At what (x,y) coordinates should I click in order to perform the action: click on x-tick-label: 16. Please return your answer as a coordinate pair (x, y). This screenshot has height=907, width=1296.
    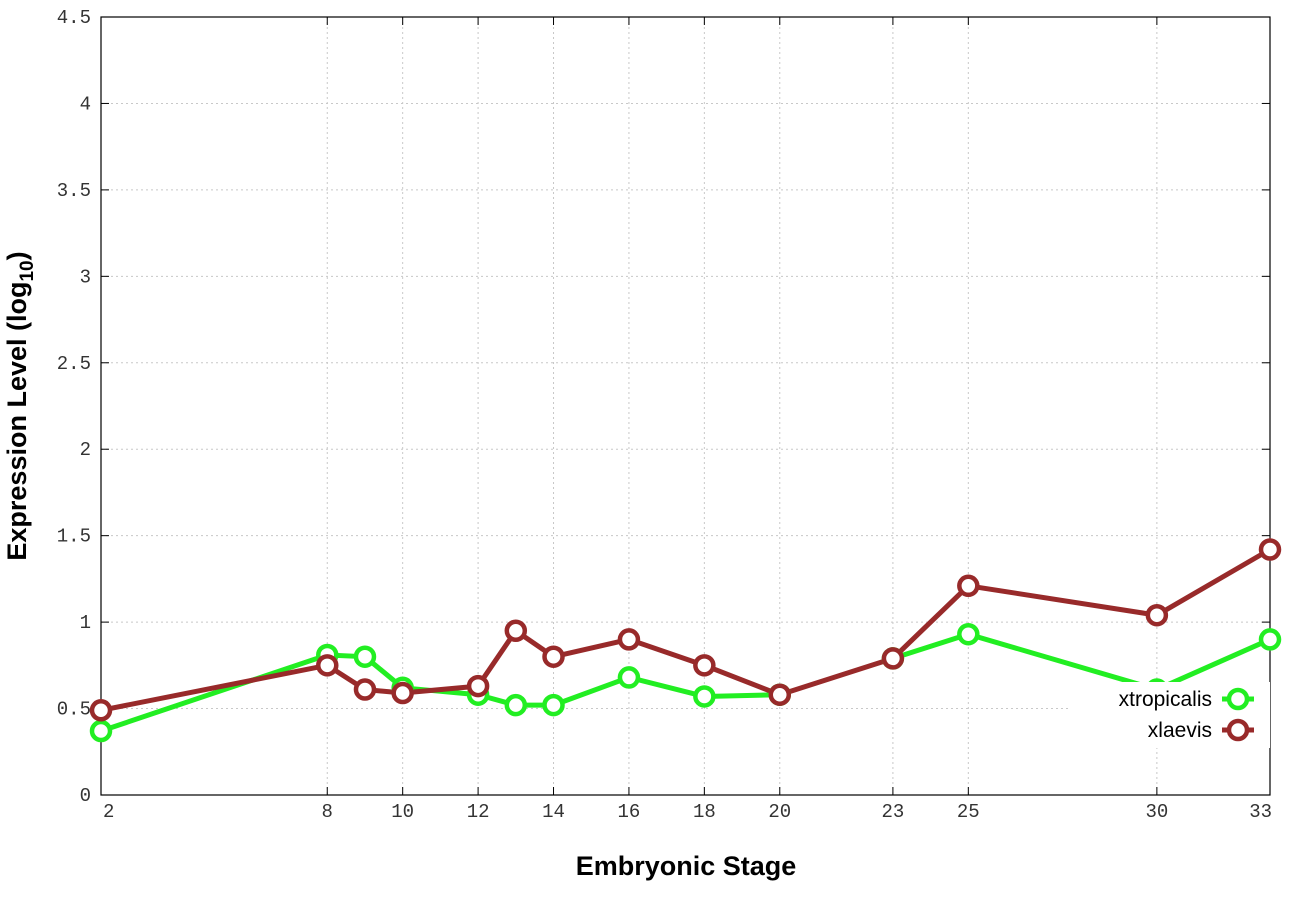
    Looking at the image, I should click on (629, 812).